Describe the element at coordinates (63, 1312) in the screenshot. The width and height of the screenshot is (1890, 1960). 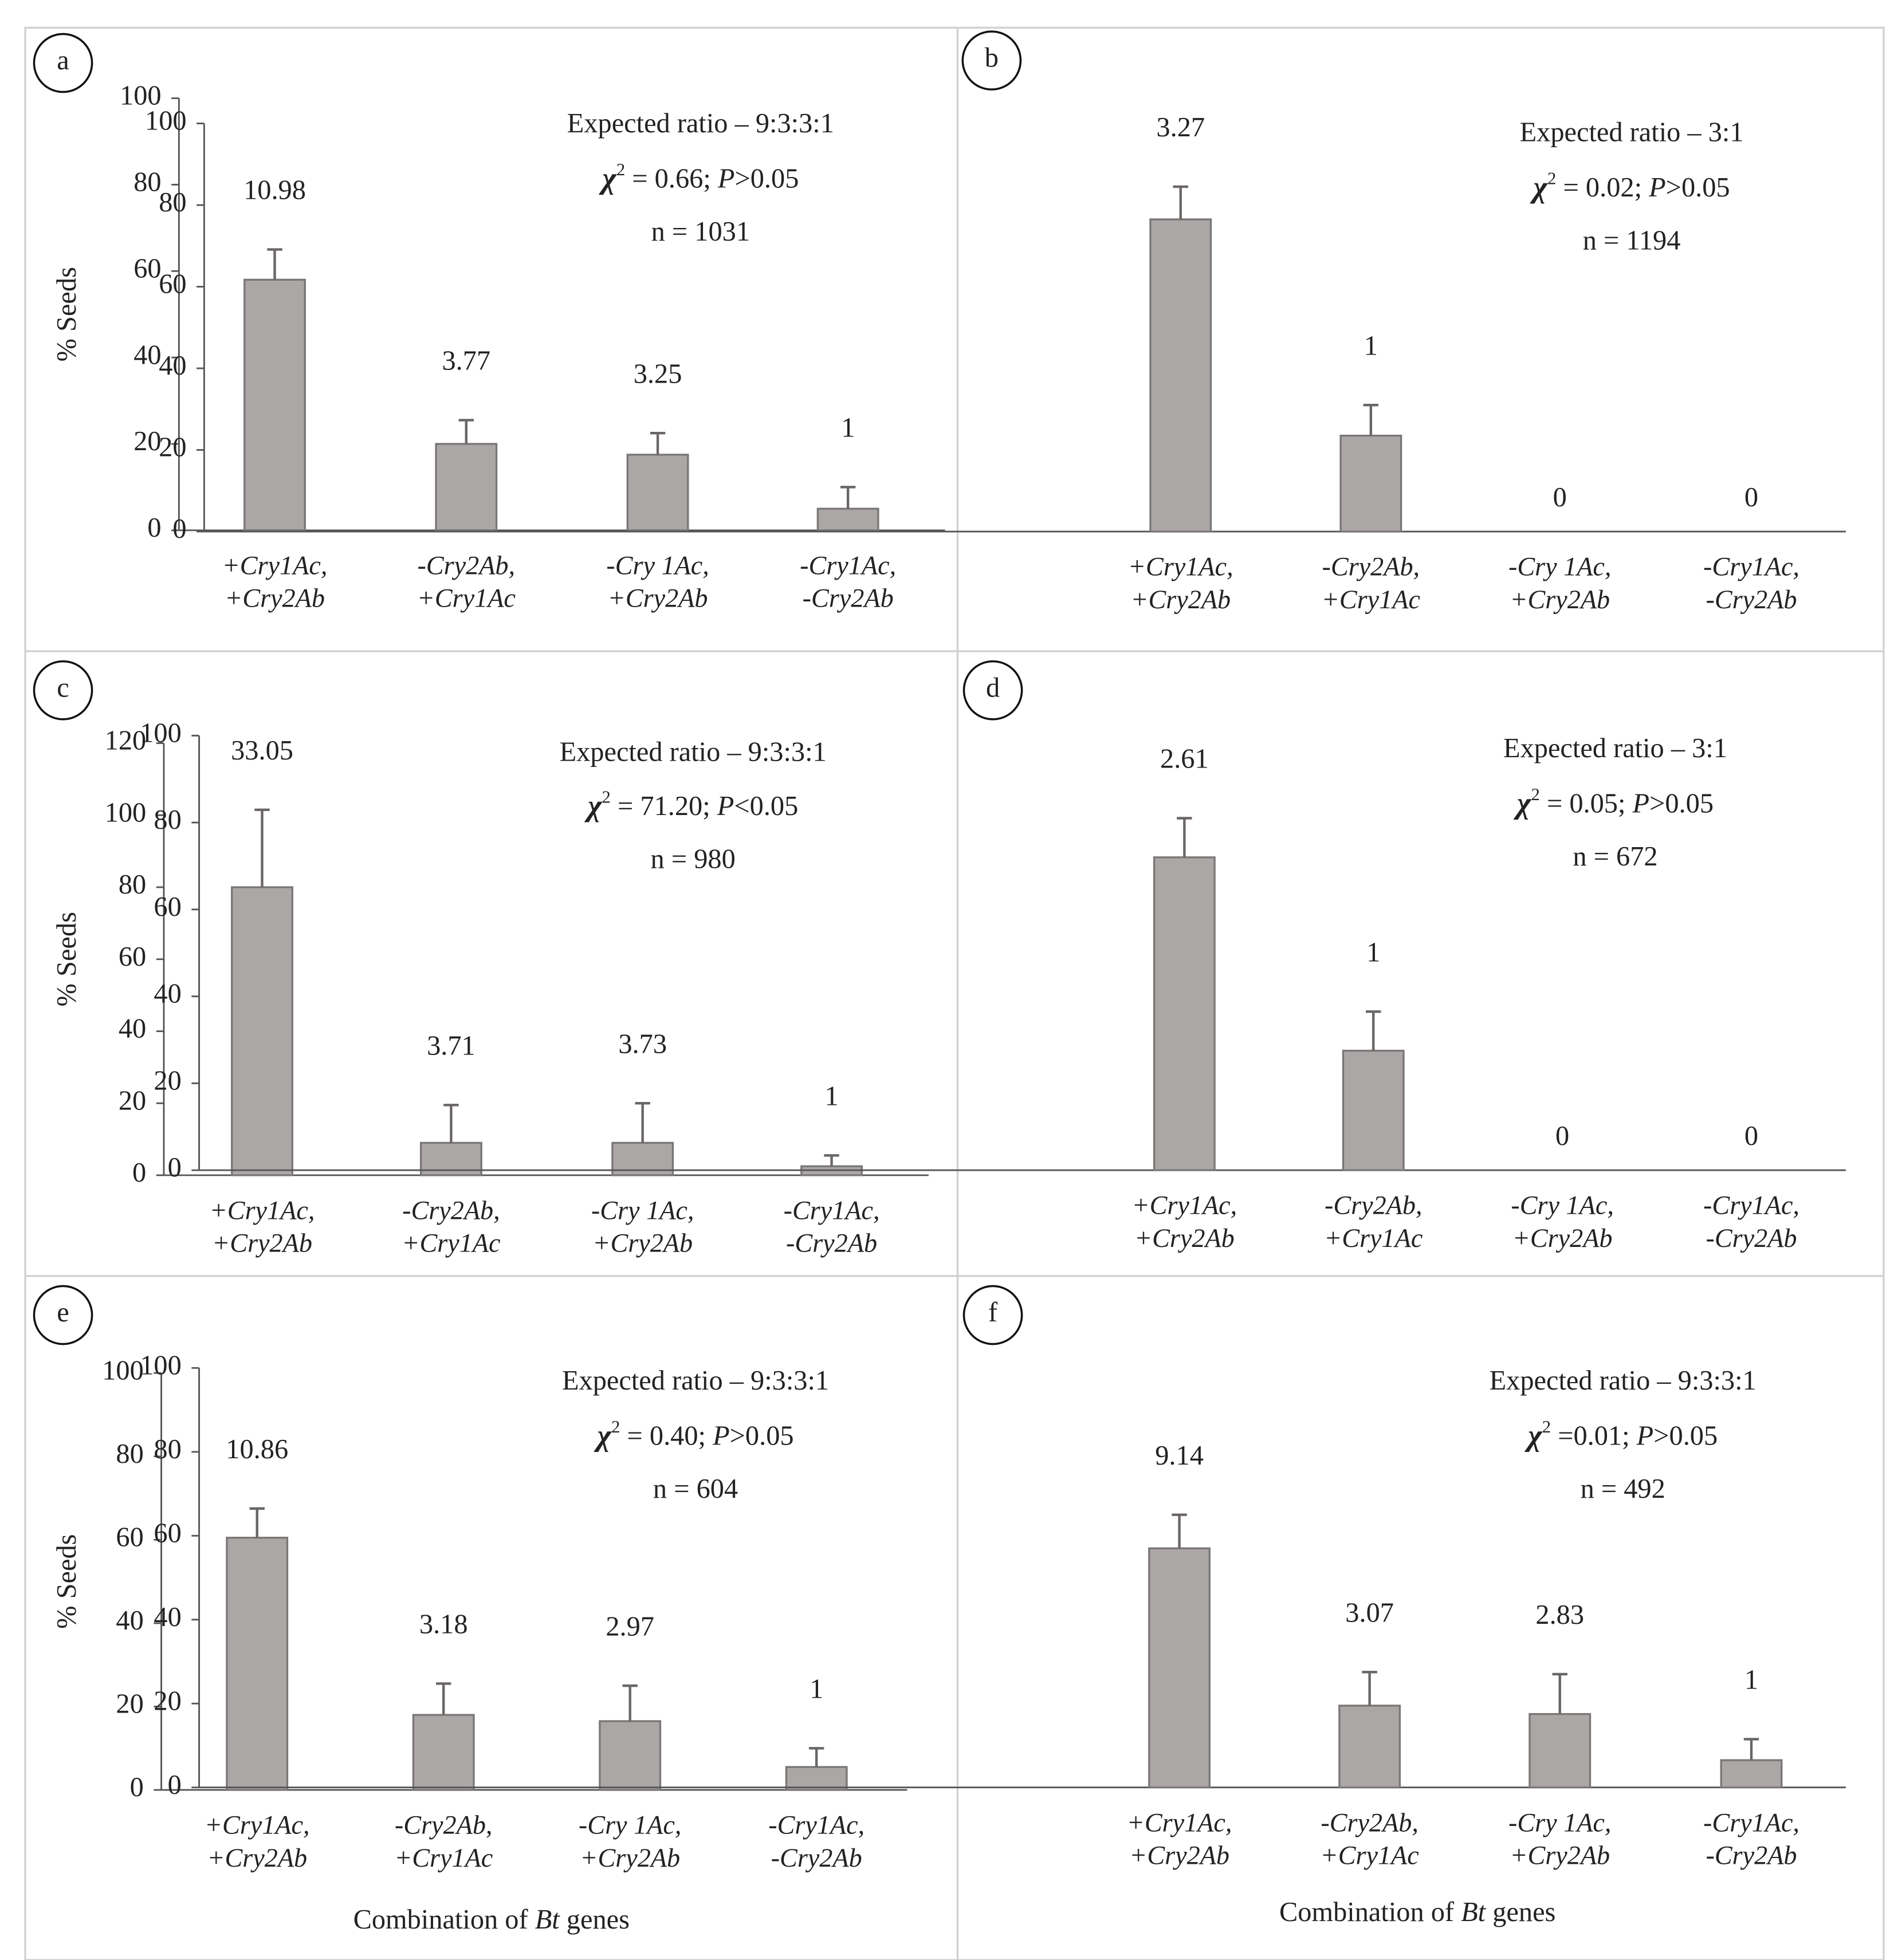
I see `panel-label: e` at that location.